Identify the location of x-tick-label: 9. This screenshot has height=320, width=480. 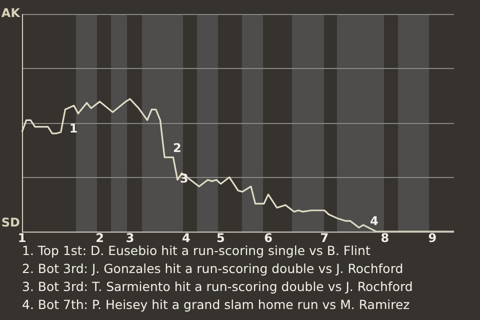
(432, 237).